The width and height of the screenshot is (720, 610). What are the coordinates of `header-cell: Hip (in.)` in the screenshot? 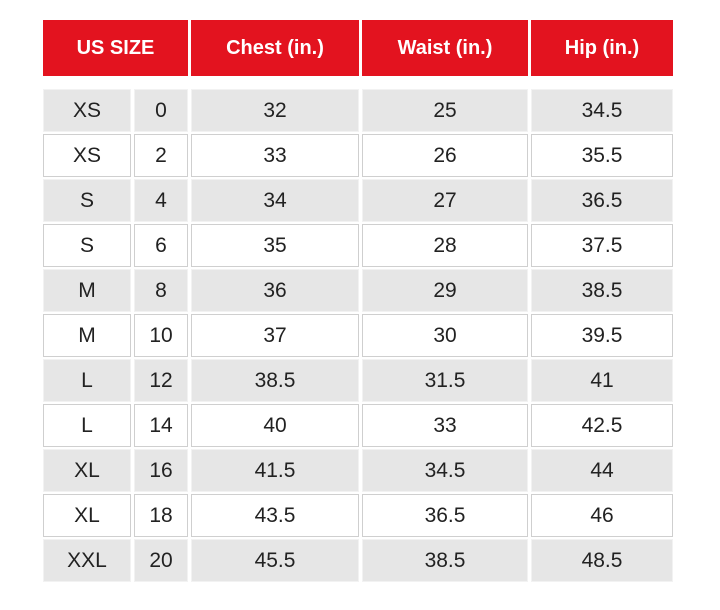 It's located at (602, 48).